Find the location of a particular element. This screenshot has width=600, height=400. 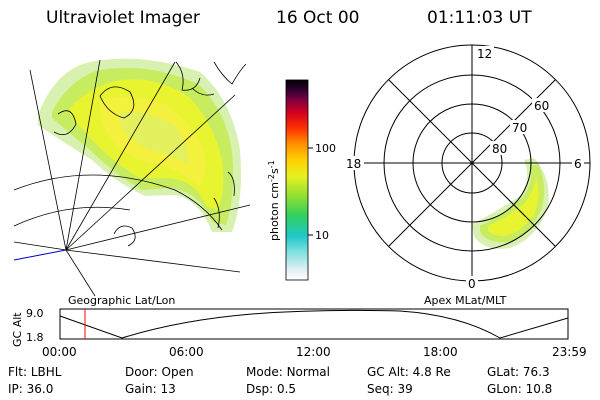

mlt-label-12: 12 is located at coordinates (484, 54).